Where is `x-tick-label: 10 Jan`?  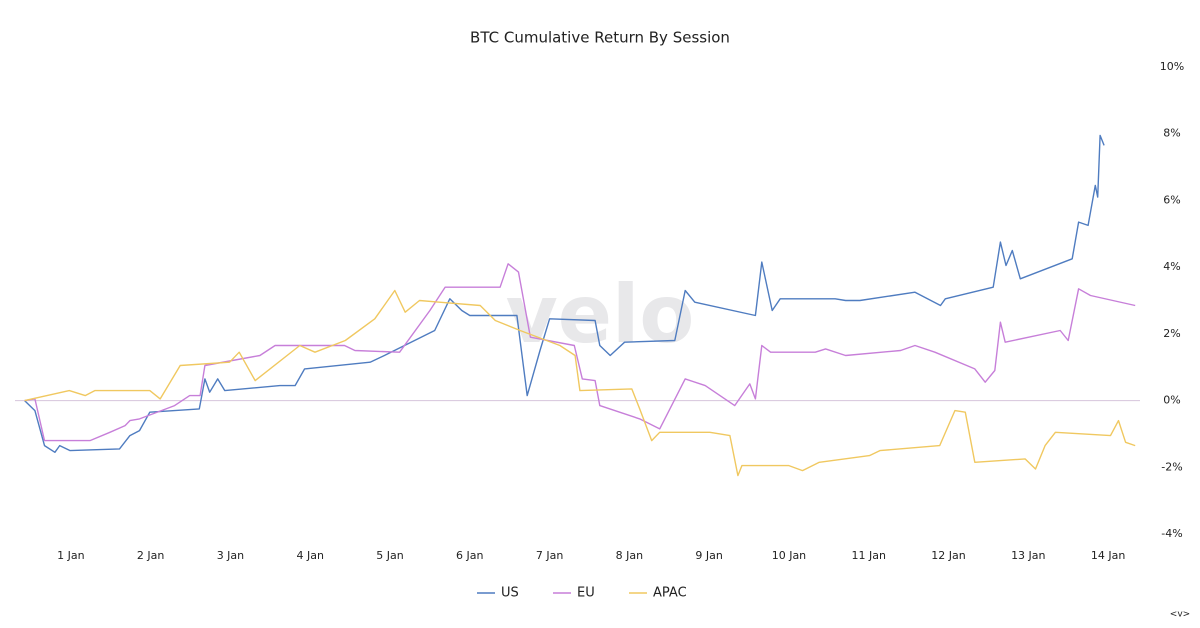 x-tick-label: 10 Jan is located at coordinates (789, 555).